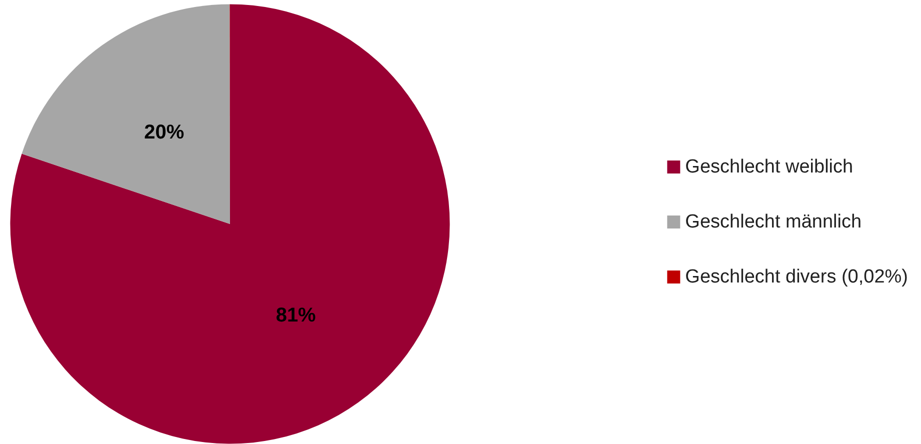 The height and width of the screenshot is (444, 921). Describe the element at coordinates (296, 315) in the screenshot. I see `data-label: 81%` at that location.